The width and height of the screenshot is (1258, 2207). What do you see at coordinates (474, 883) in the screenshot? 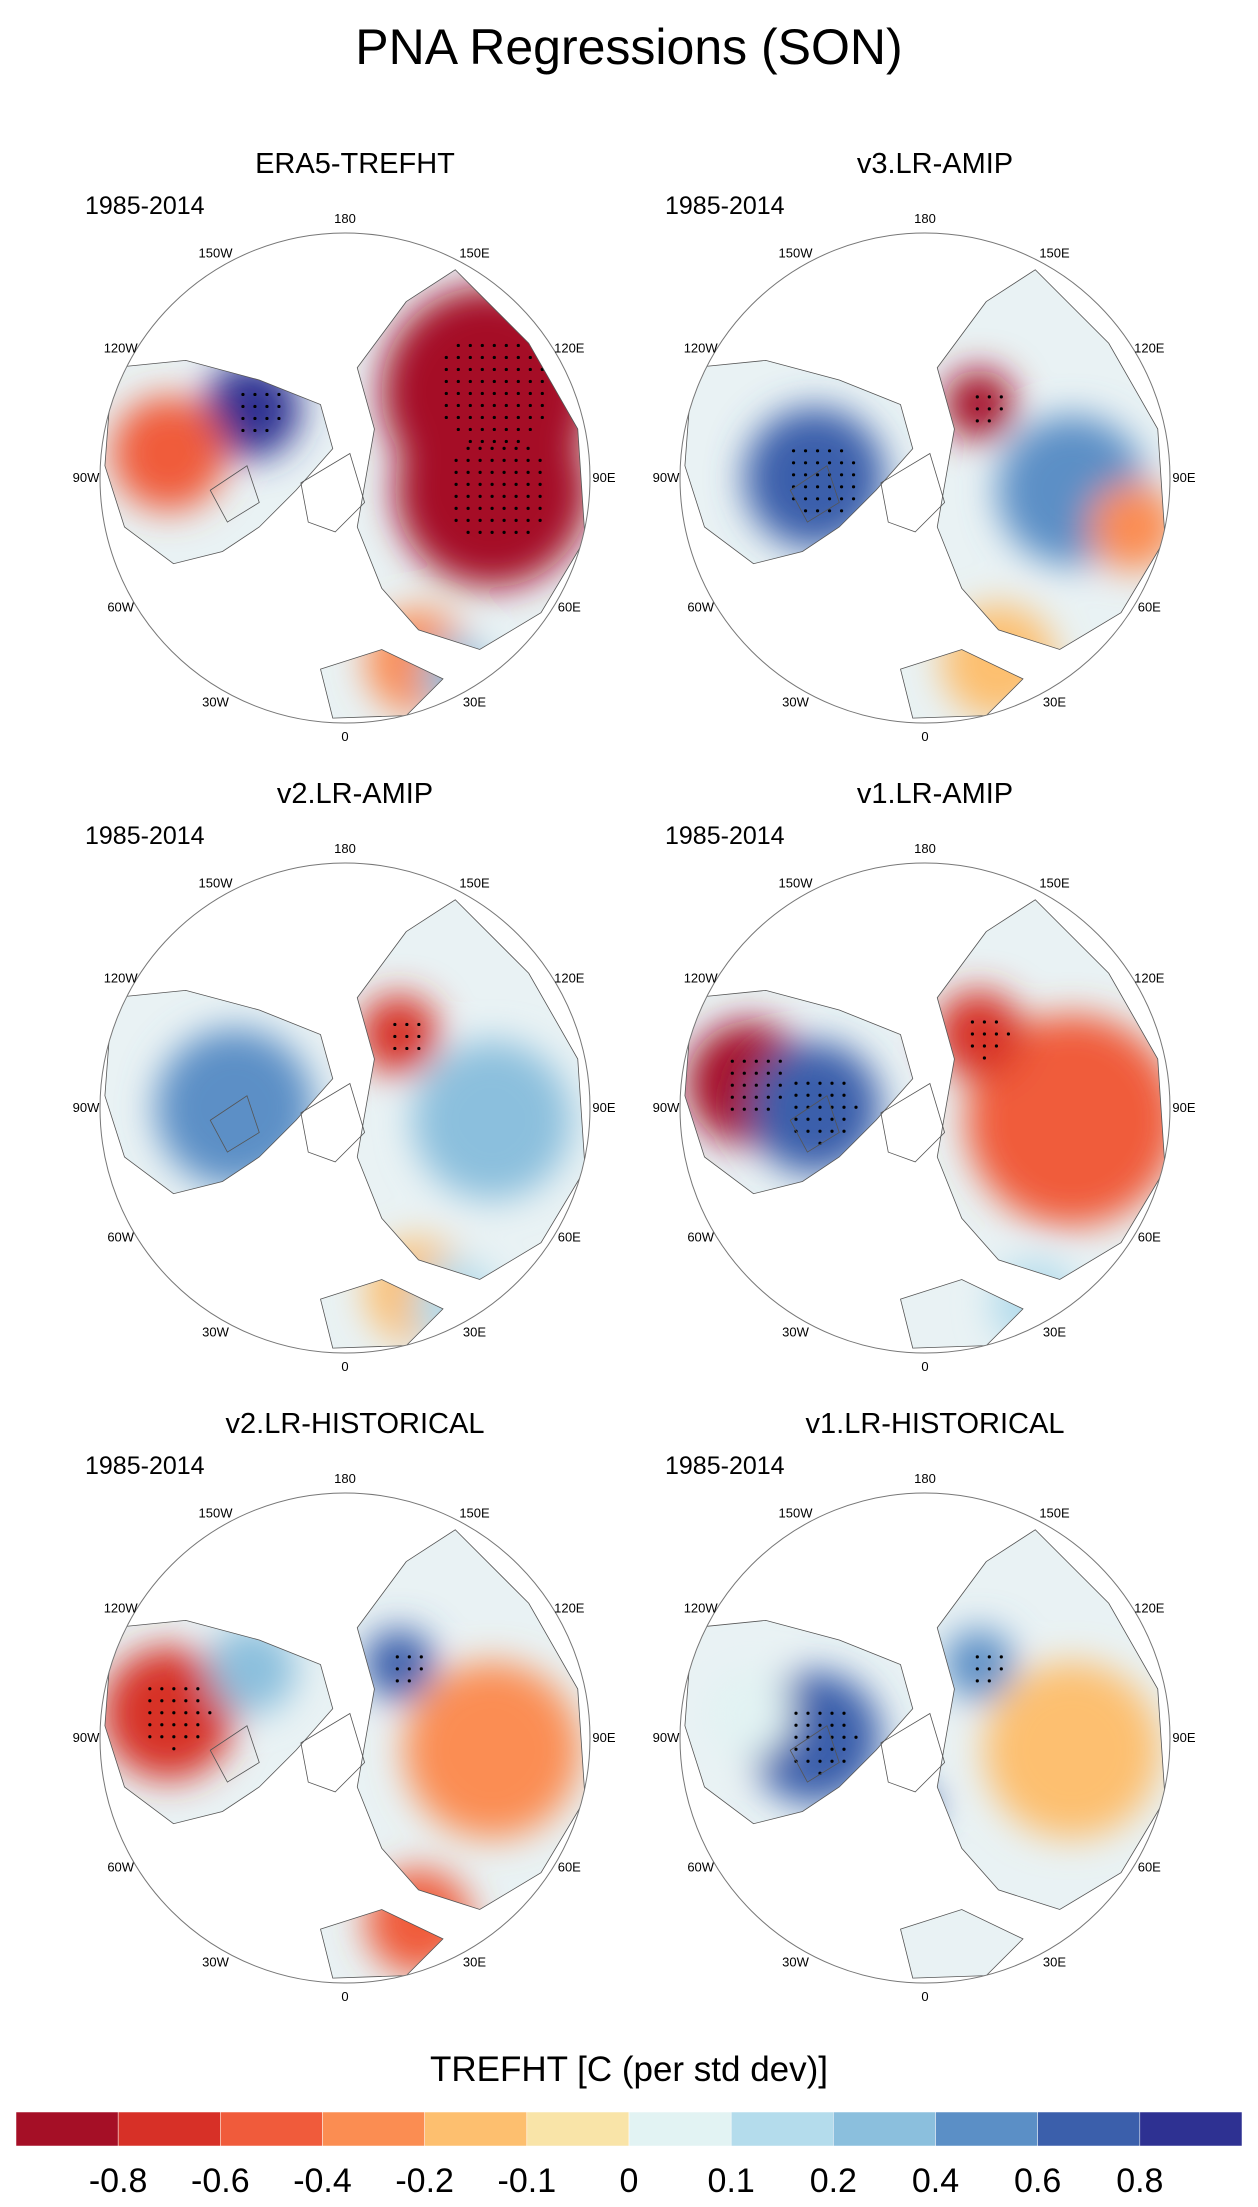
I see `longitude-label: 150E` at bounding box center [474, 883].